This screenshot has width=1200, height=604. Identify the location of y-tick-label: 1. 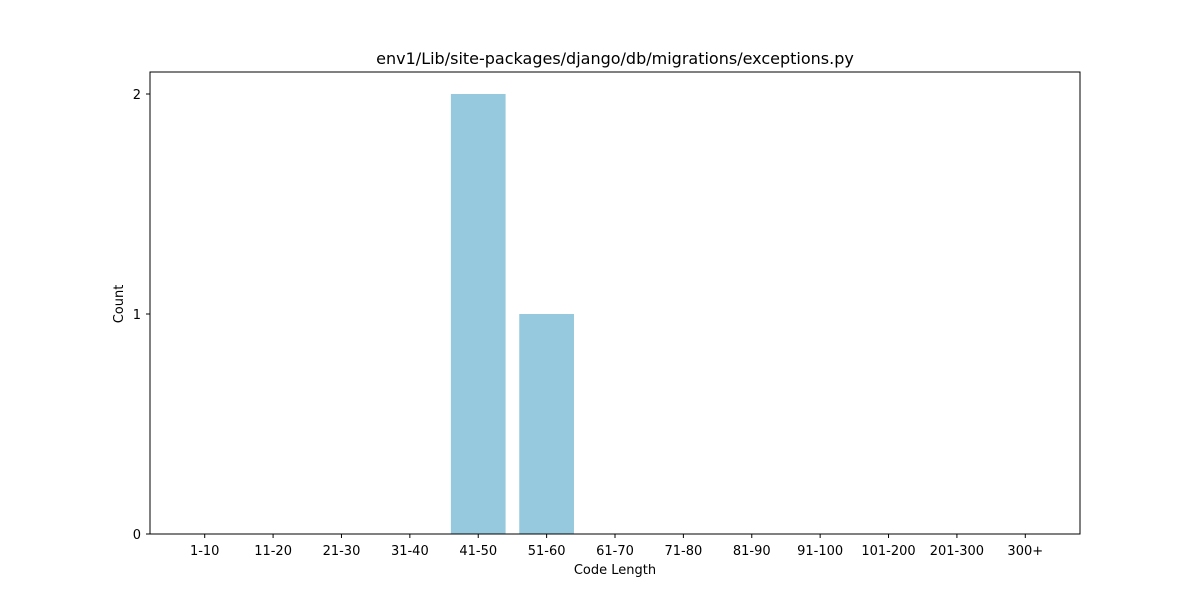
(137, 315).